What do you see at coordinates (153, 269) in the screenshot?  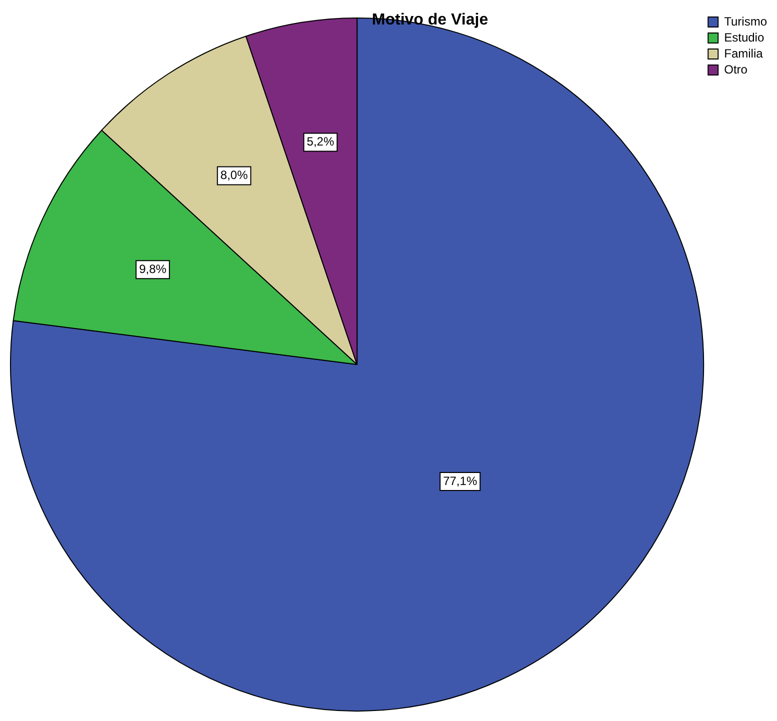 I see `data-label: 9,8%` at bounding box center [153, 269].